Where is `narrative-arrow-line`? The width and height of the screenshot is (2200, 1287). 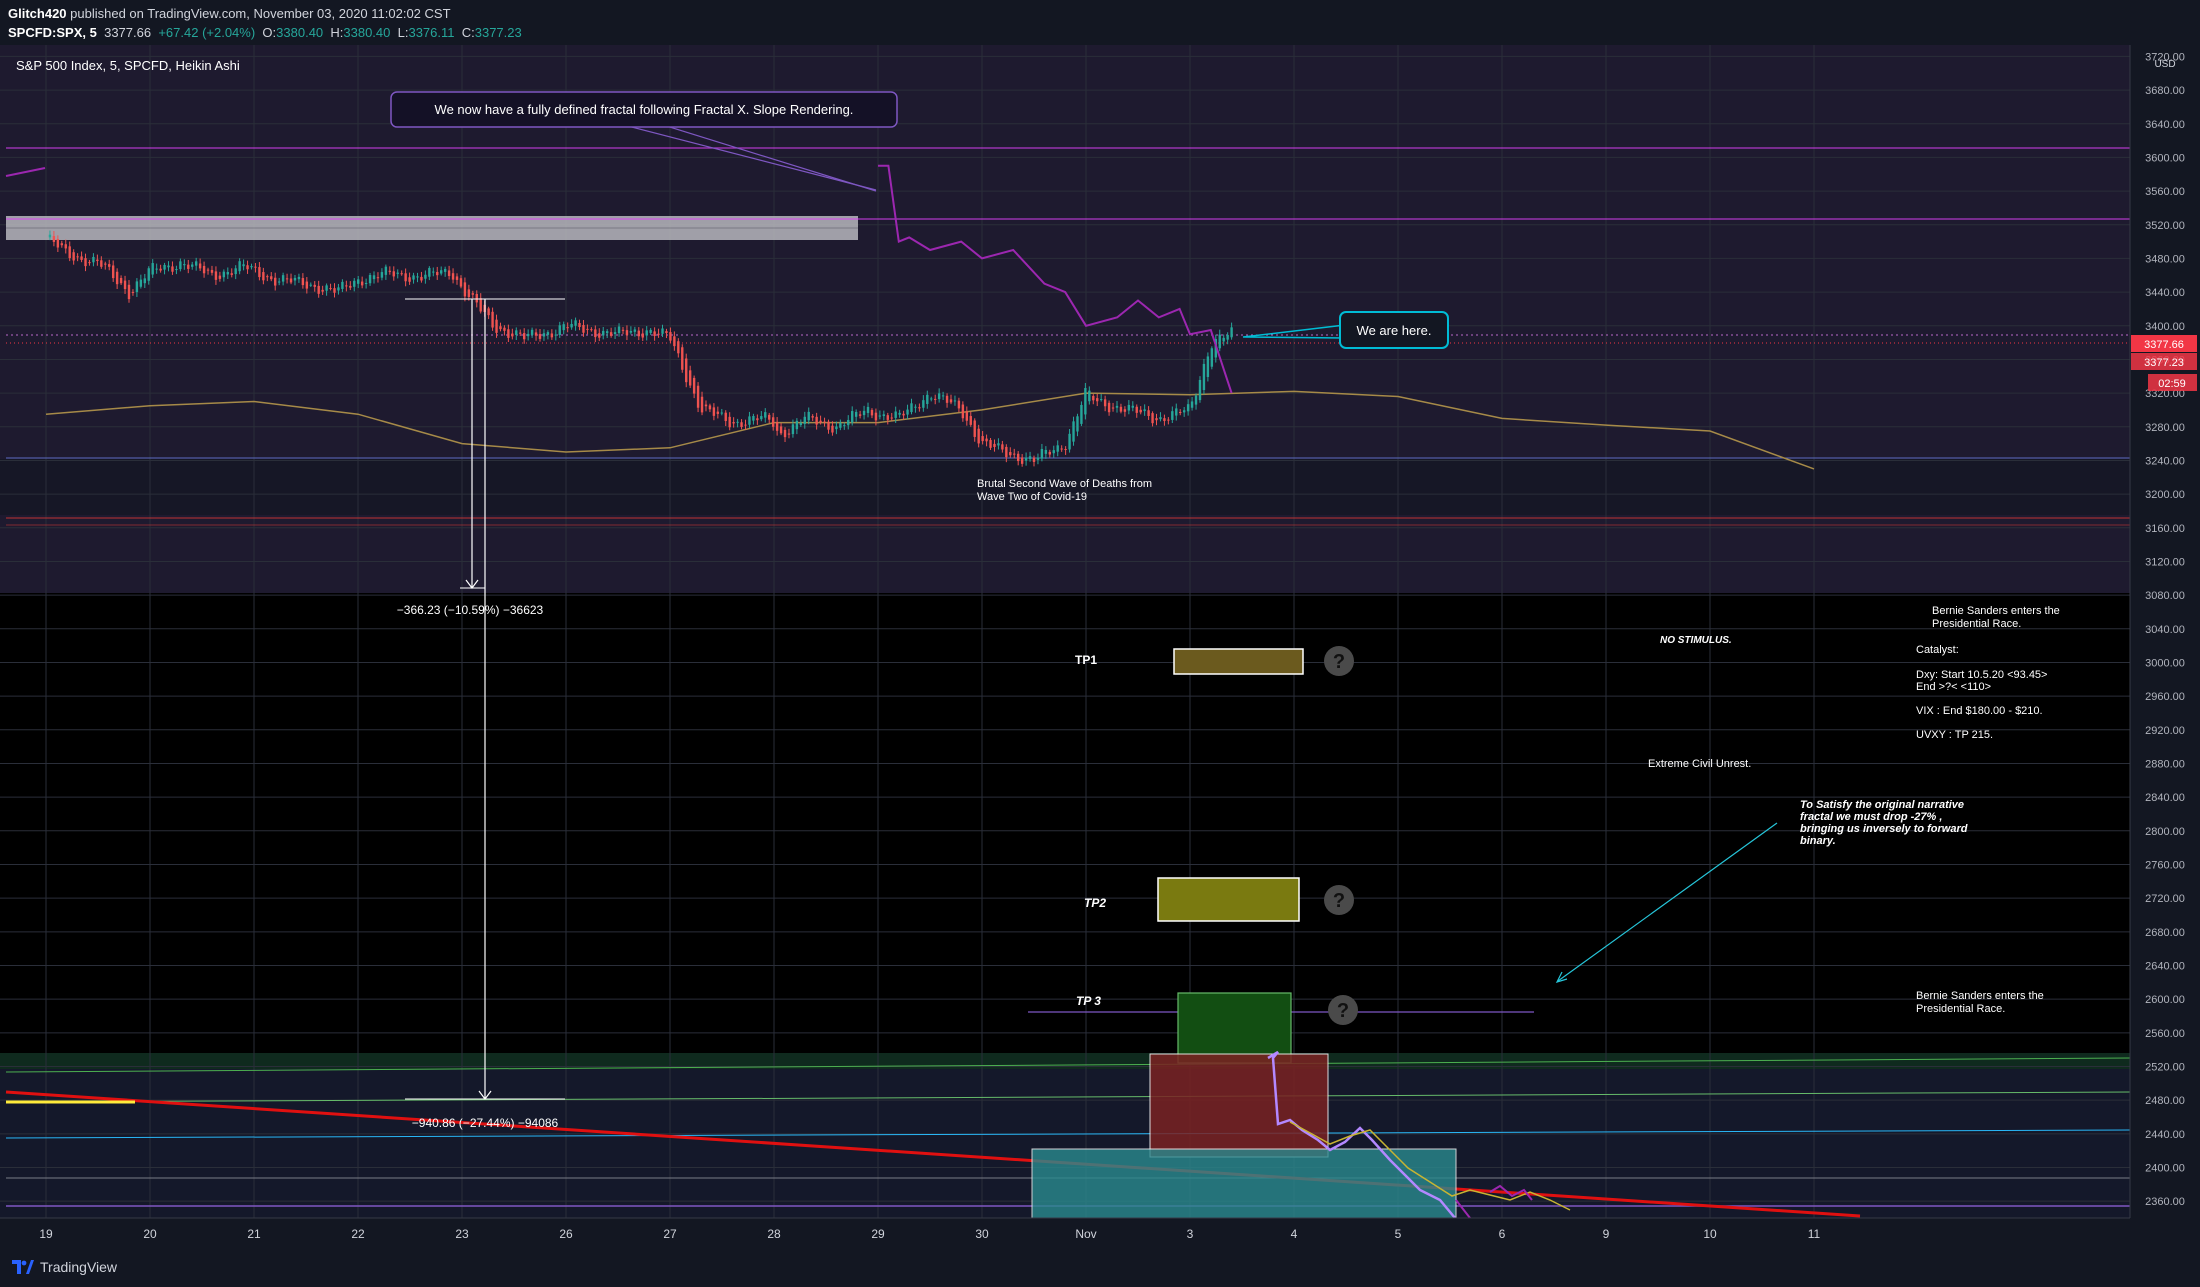 narrative-arrow-line is located at coordinates (1667, 902).